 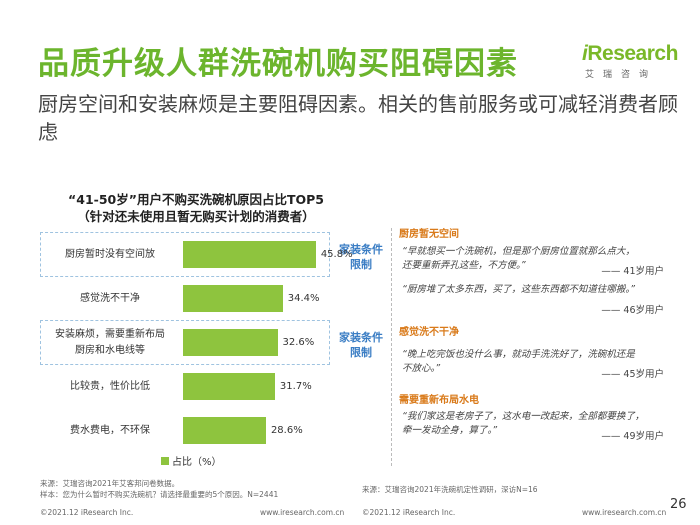 I want to click on iresearch-logo: iResearch 艾瑞咨询, so click(x=630, y=63).